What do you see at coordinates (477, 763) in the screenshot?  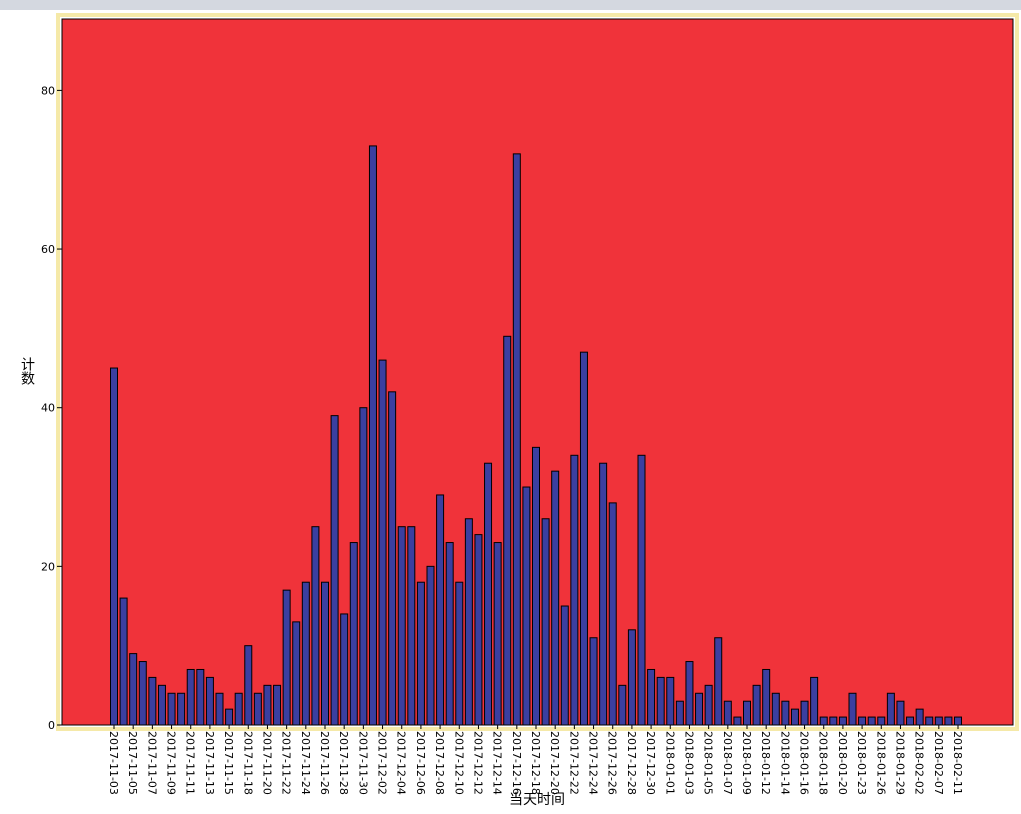 I see `x-tick-label: 2017-12-12` at bounding box center [477, 763].